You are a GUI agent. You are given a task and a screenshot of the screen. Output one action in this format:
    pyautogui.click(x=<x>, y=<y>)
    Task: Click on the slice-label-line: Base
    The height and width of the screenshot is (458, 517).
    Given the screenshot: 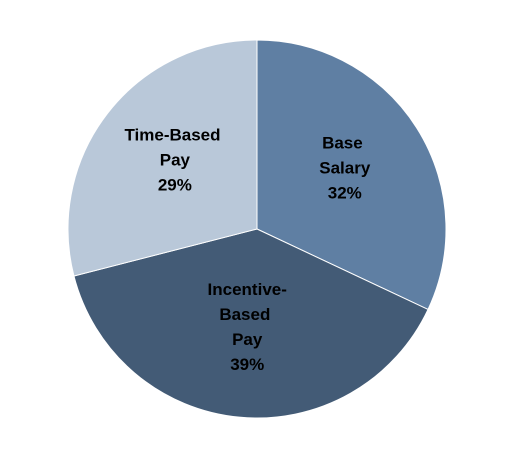 What is the action you would take?
    pyautogui.click(x=344, y=142)
    